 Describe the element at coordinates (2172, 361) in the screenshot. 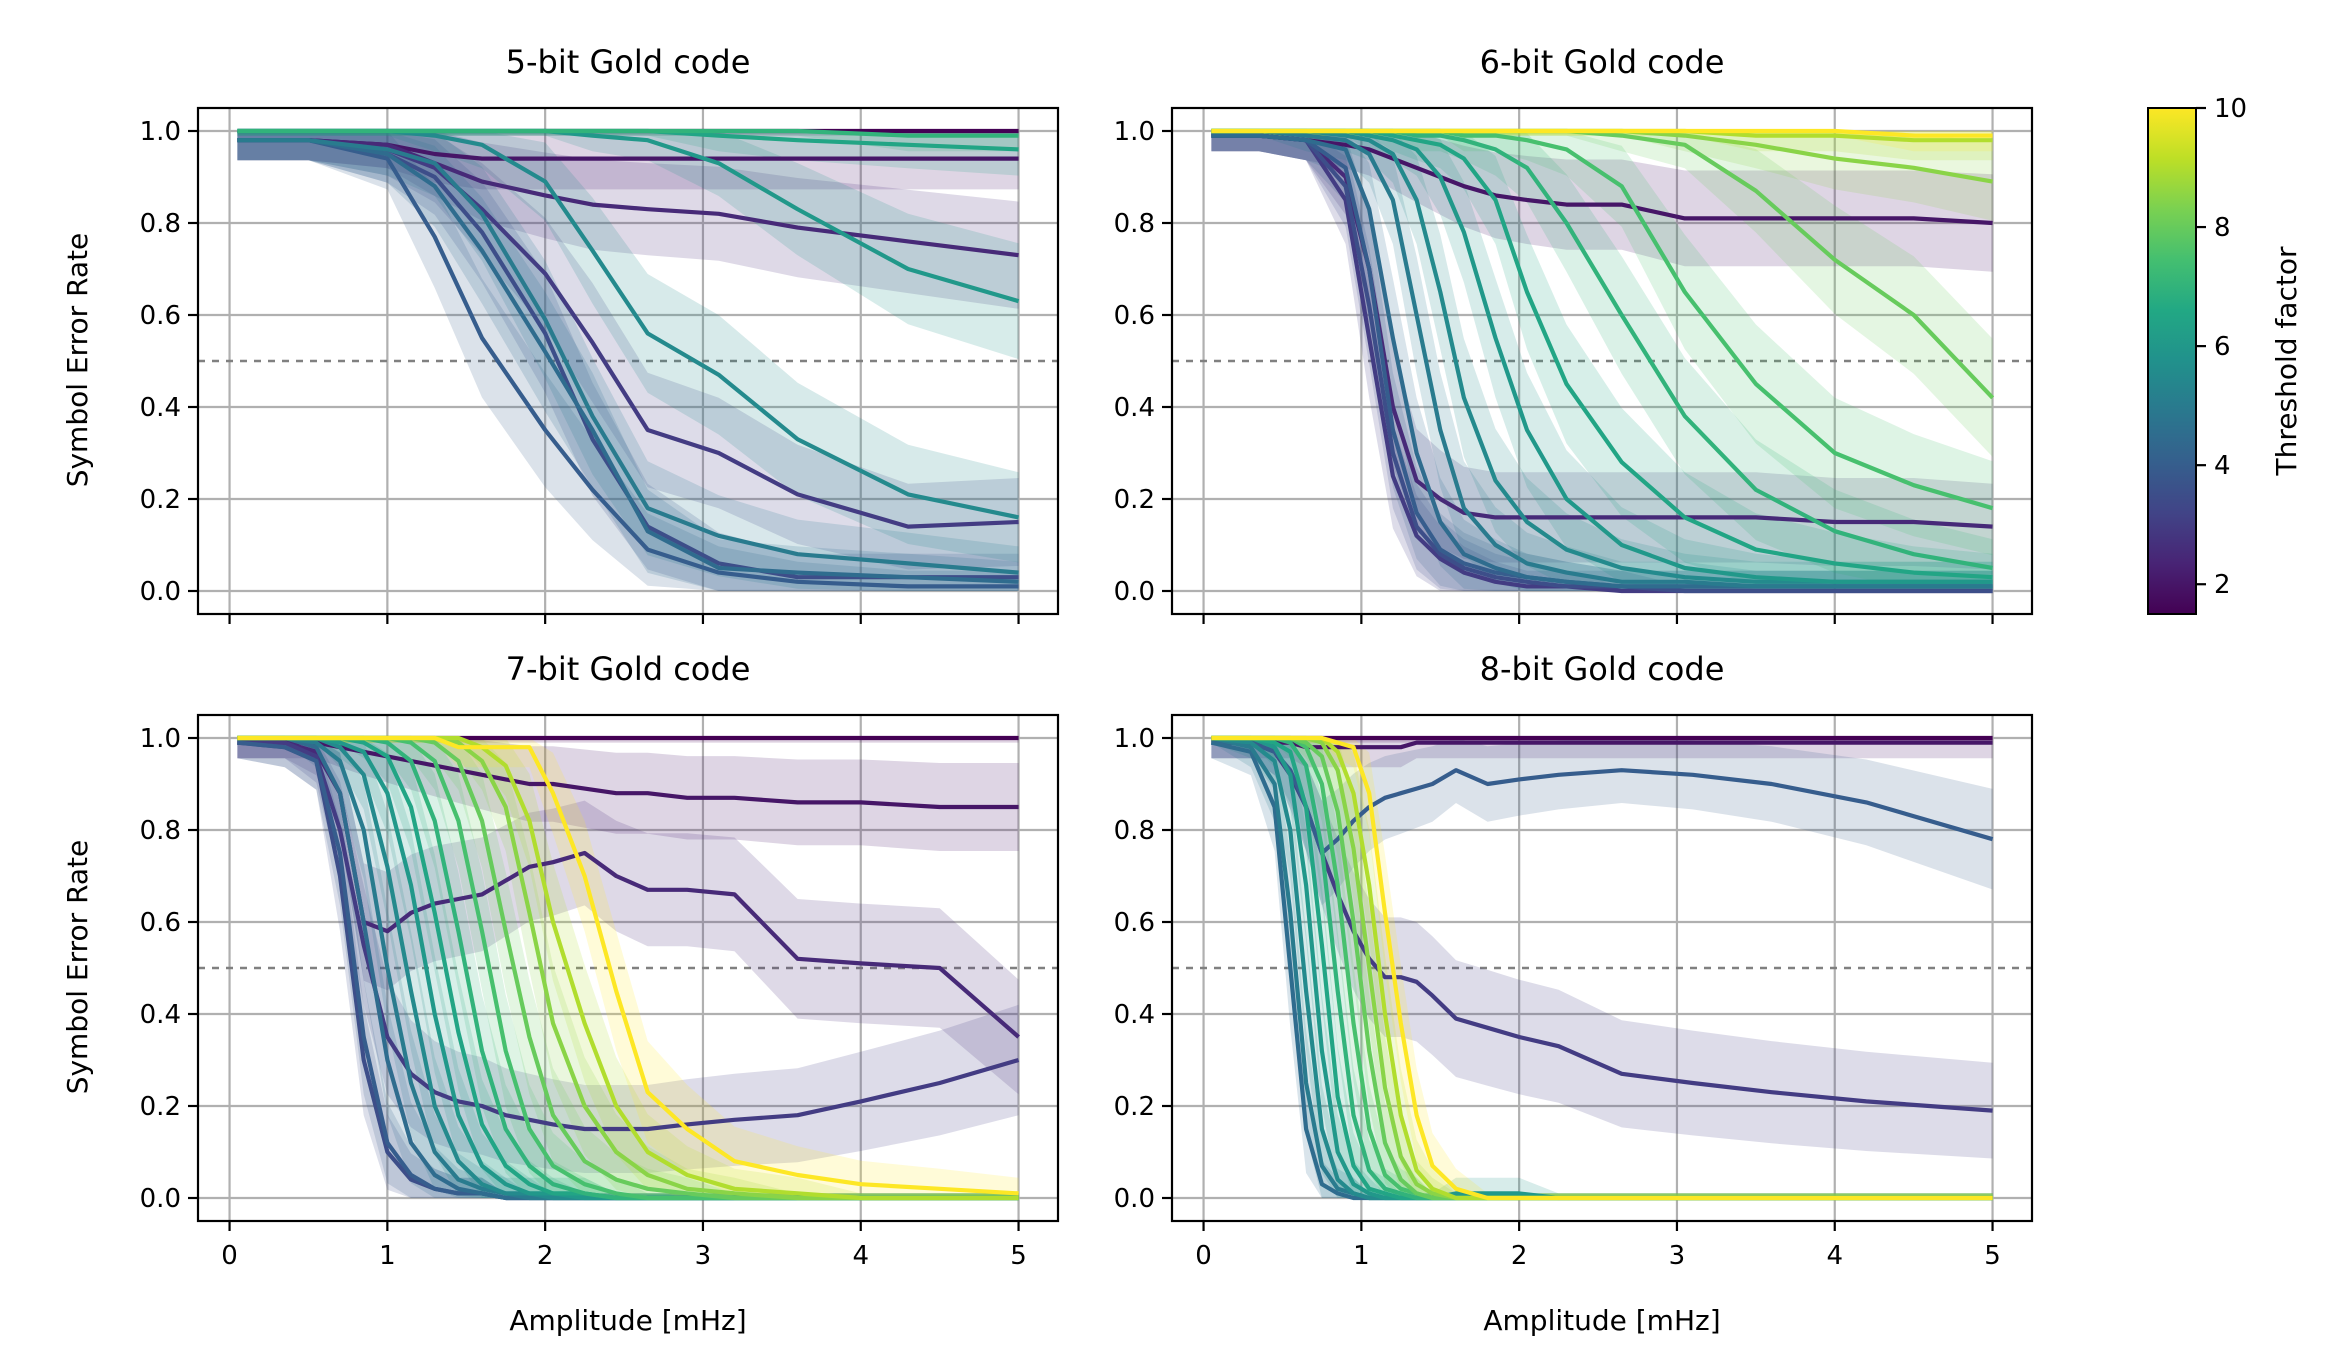

I see `colorbar-gradient` at that location.